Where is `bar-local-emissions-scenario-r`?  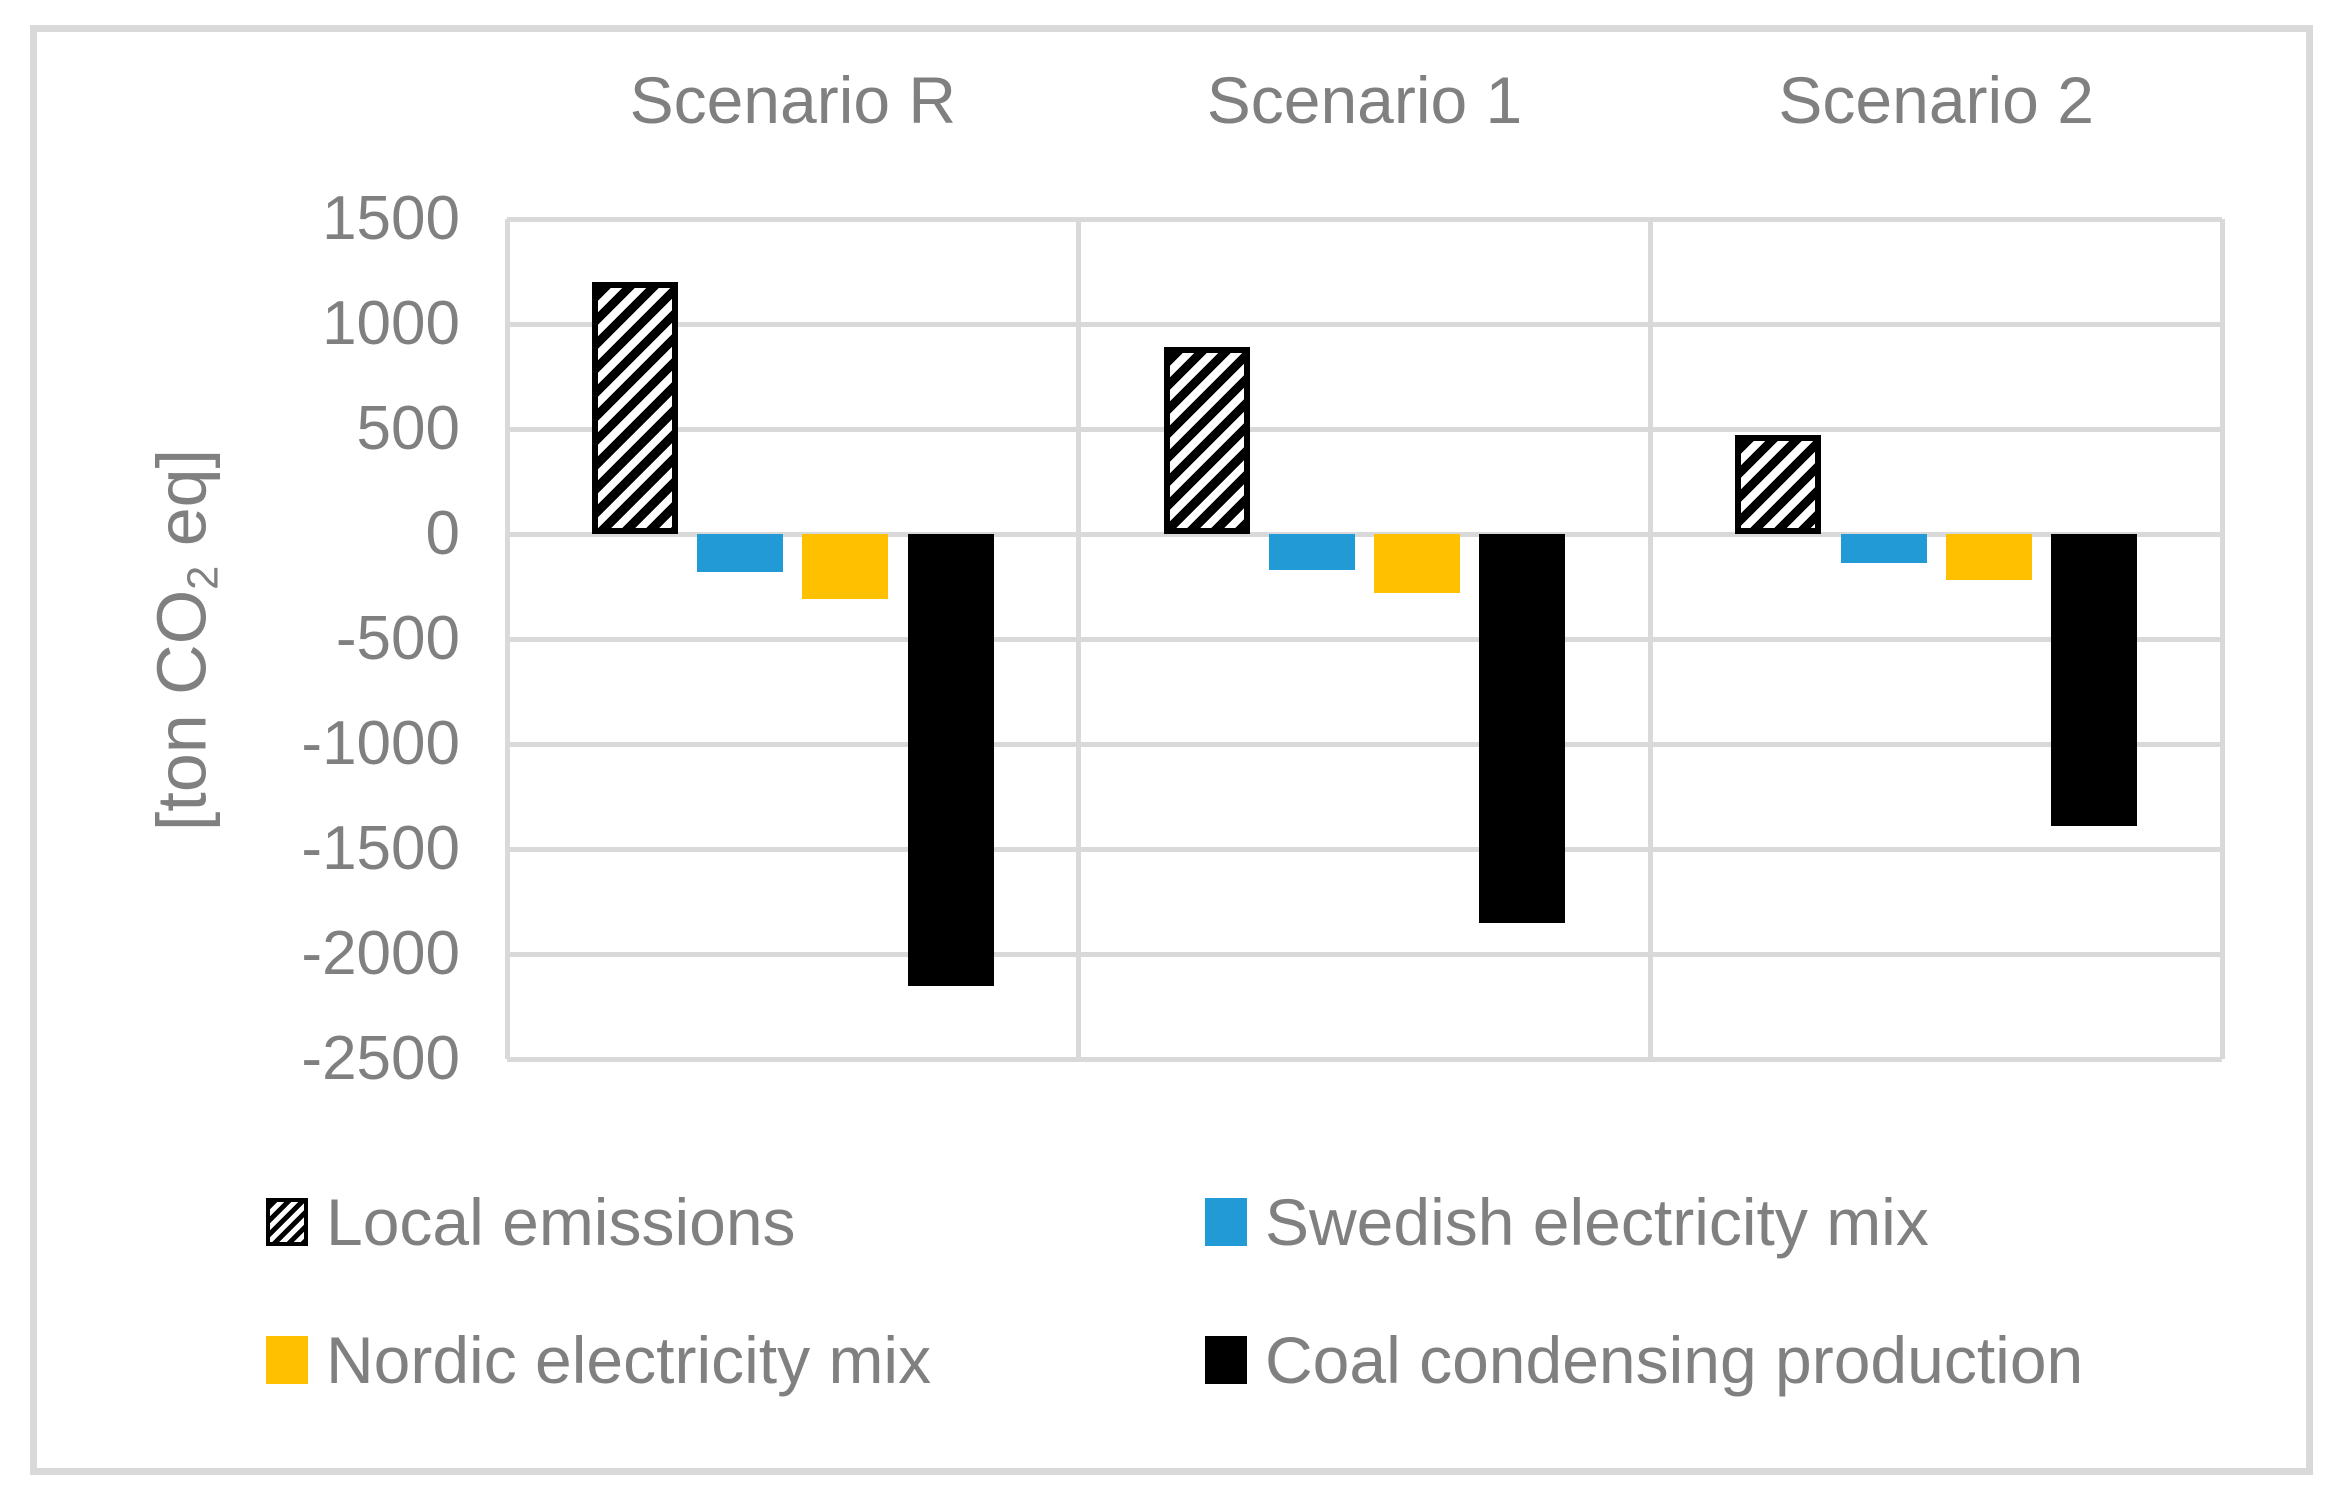
bar-local-emissions-scenario-r is located at coordinates (634, 408).